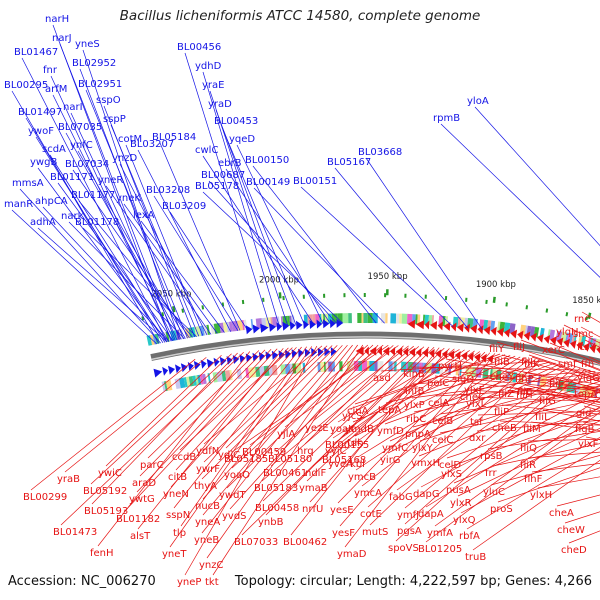  Describe the element at coordinates (368, 493) in the screenshot. I see `reverse-gene-label: ymcA` at that location.